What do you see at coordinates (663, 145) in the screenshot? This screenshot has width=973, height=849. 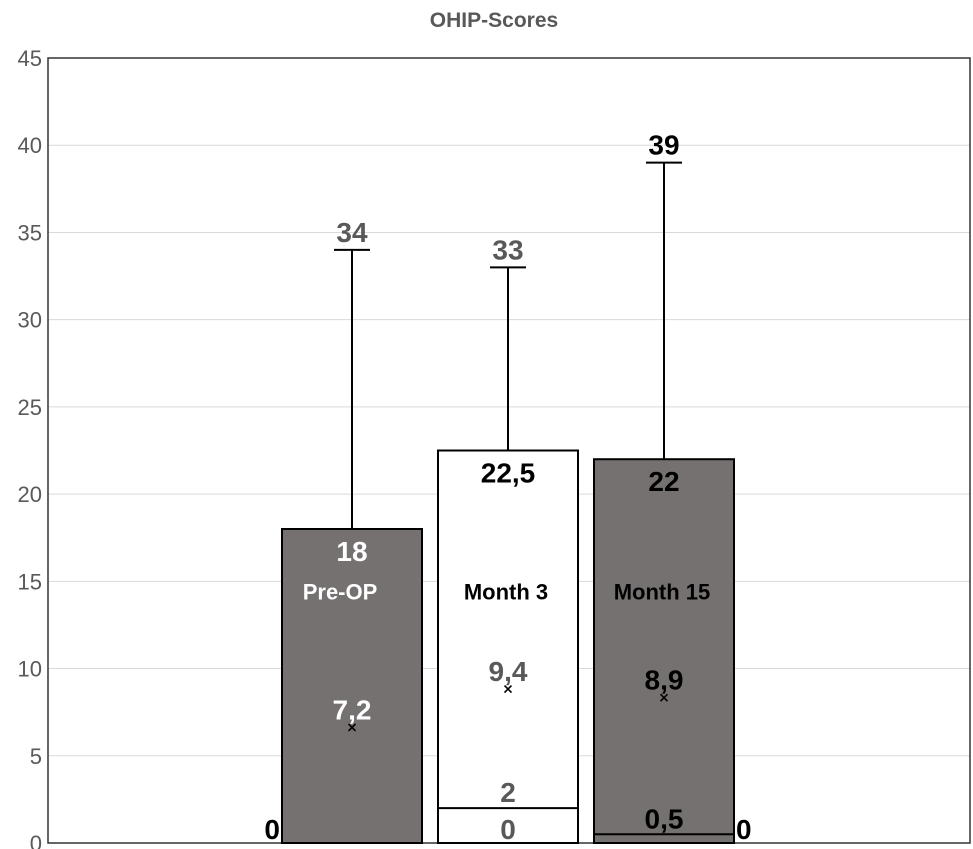 I see `max-label: 39` at bounding box center [663, 145].